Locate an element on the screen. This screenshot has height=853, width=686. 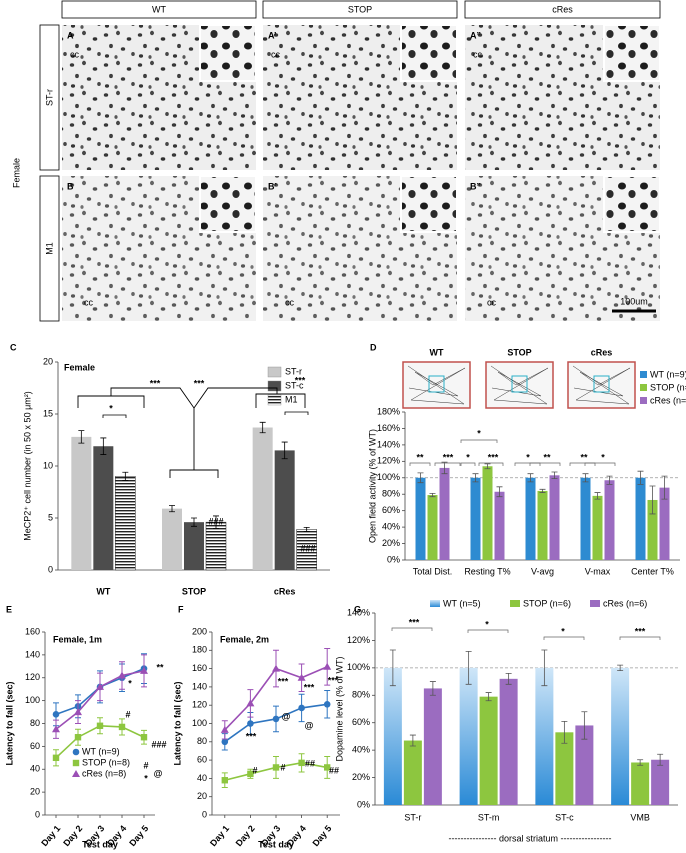
x-tick-label: Day 5 is located at coordinates (138, 835).